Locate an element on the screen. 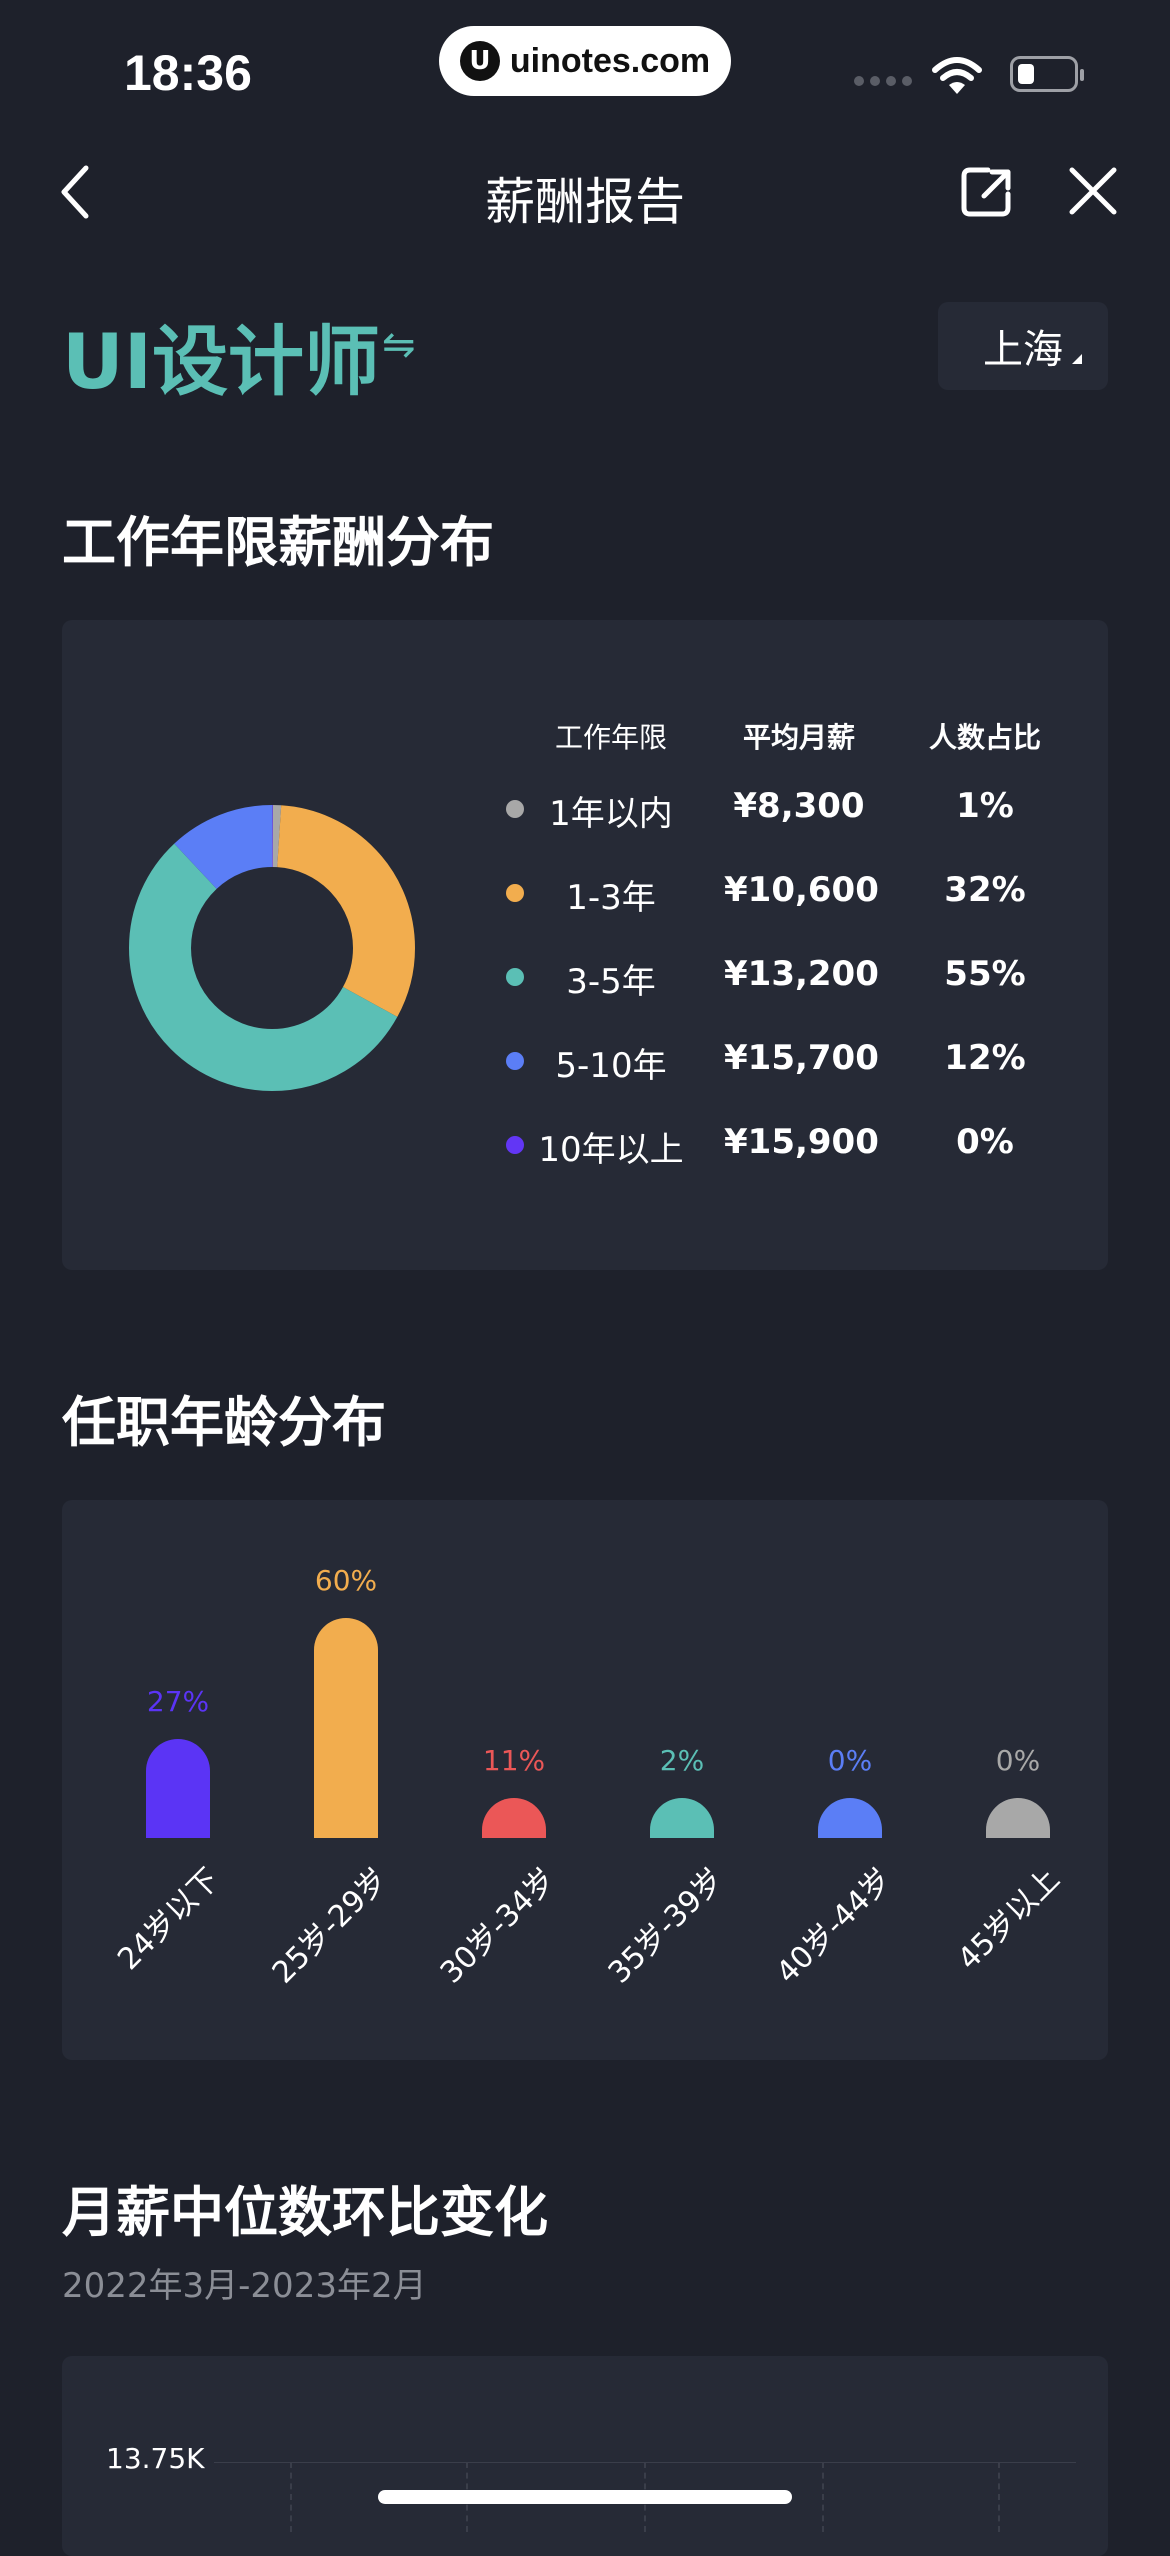 This screenshot has width=1170, height=2556. experience-salary: ¥10,600 is located at coordinates (801, 890).